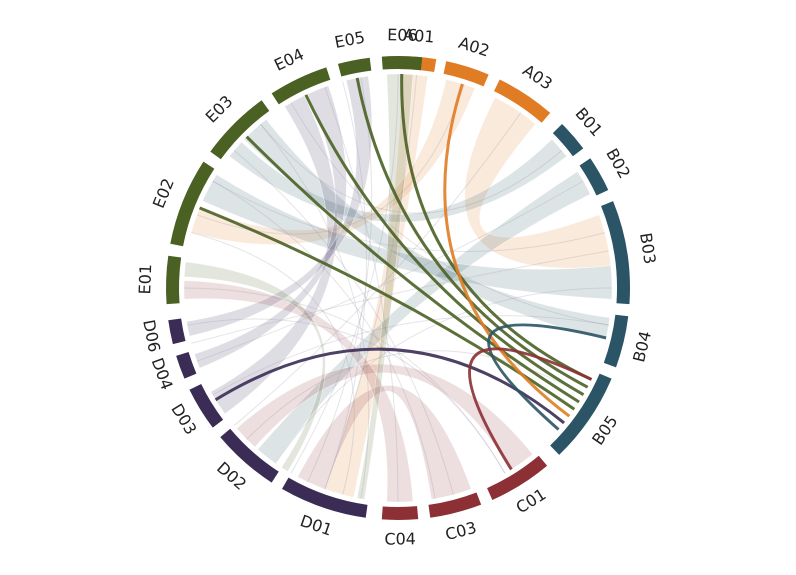 The width and height of the screenshot is (796, 575). What do you see at coordinates (316, 525) in the screenshot?
I see `segment-label-d01: D01` at bounding box center [316, 525].